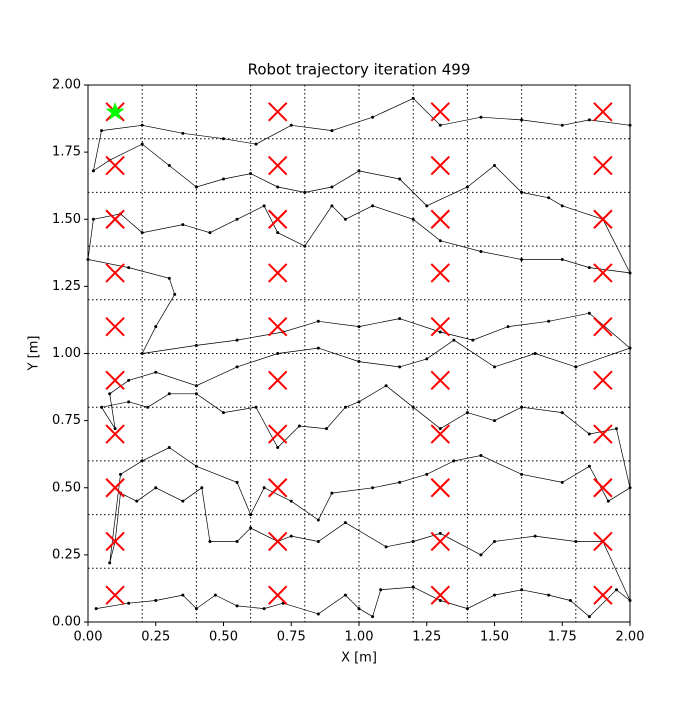 The image size is (700, 704). What do you see at coordinates (562, 637) in the screenshot?
I see `x-tick-label: 1.75` at bounding box center [562, 637].